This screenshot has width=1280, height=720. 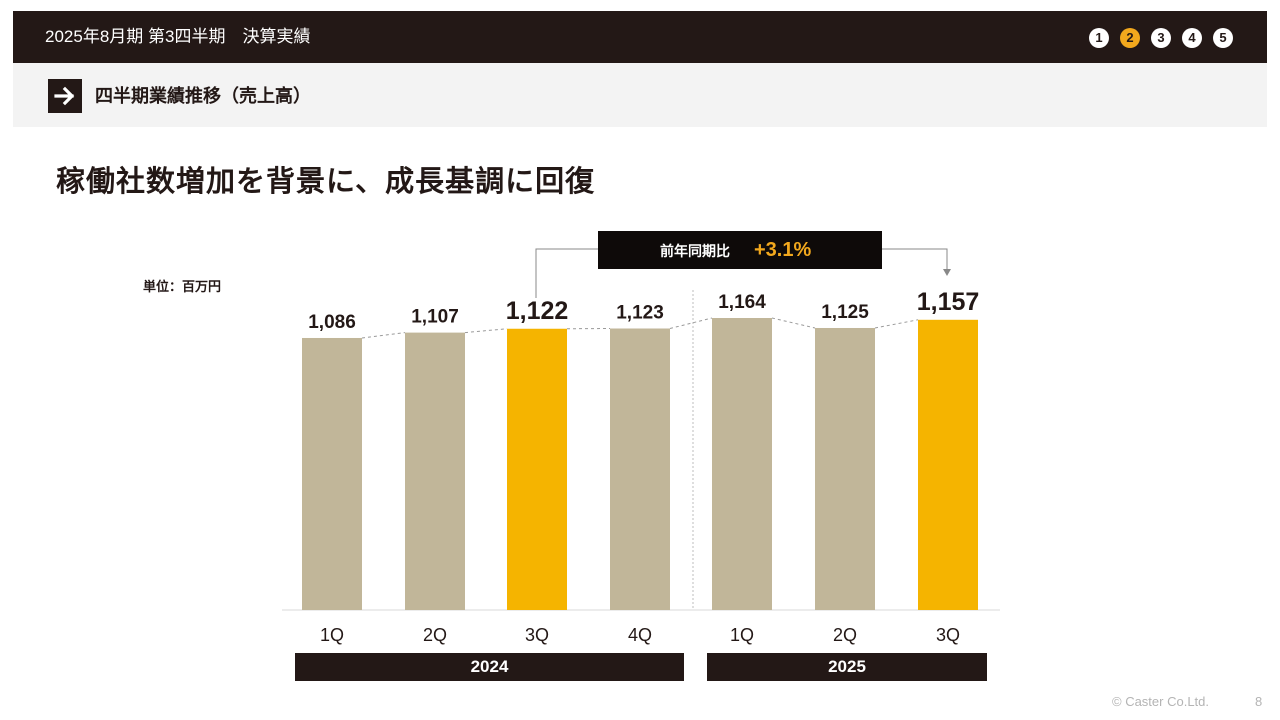 What do you see at coordinates (640, 313) in the screenshot?
I see `value-label-4: 1,123` at bounding box center [640, 313].